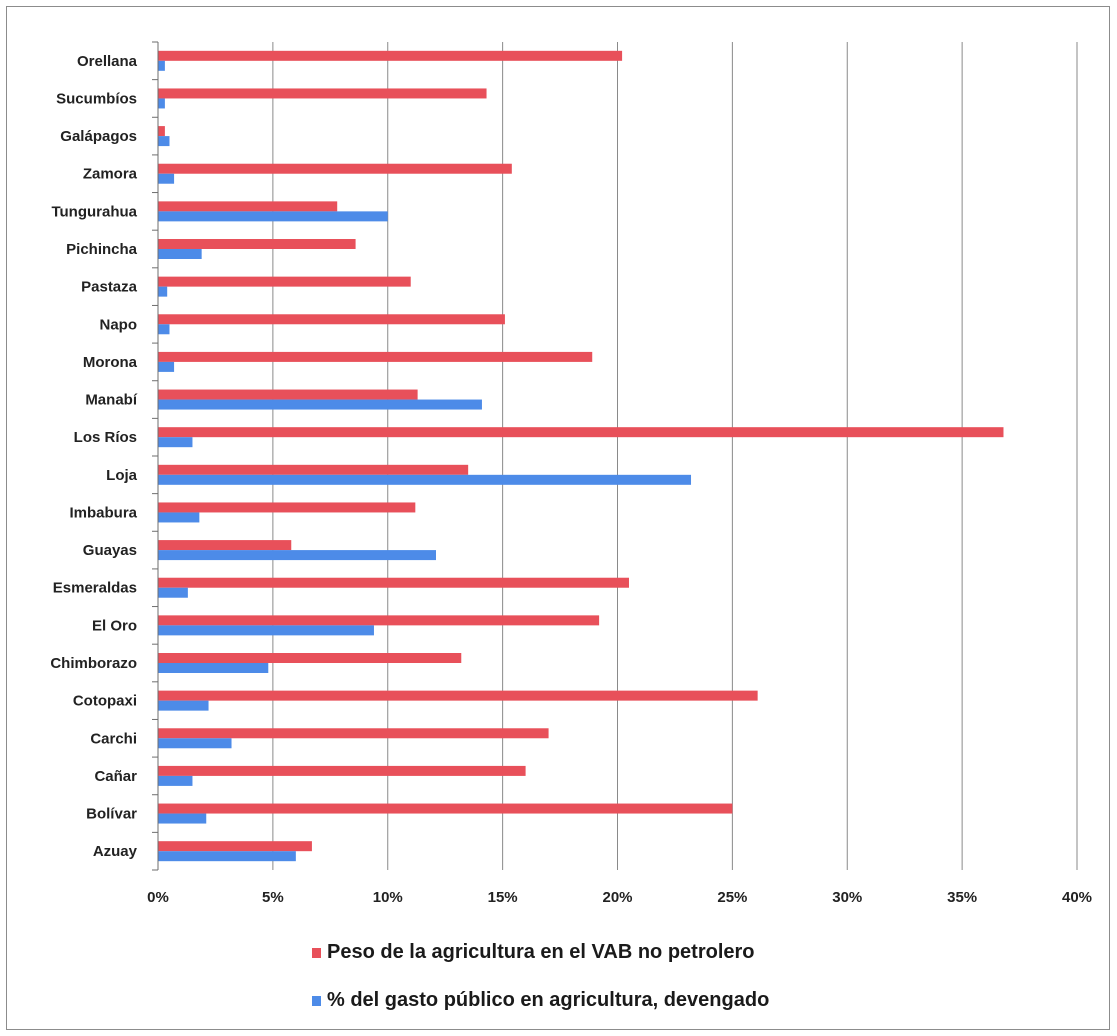 Image resolution: width=1117 pixels, height=1036 pixels. What do you see at coordinates (110, 362) in the screenshot?
I see `category-label: Morona` at bounding box center [110, 362].